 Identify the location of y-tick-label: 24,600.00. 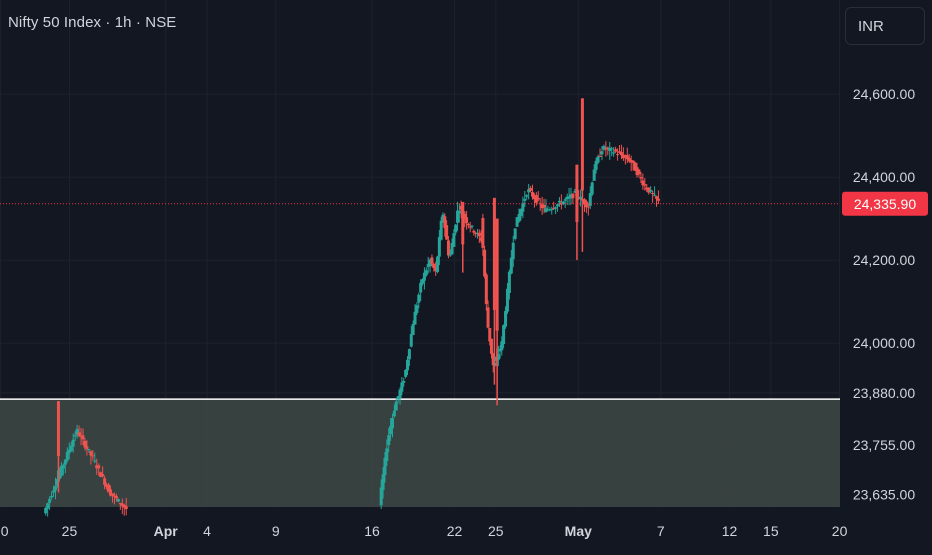
(884, 94).